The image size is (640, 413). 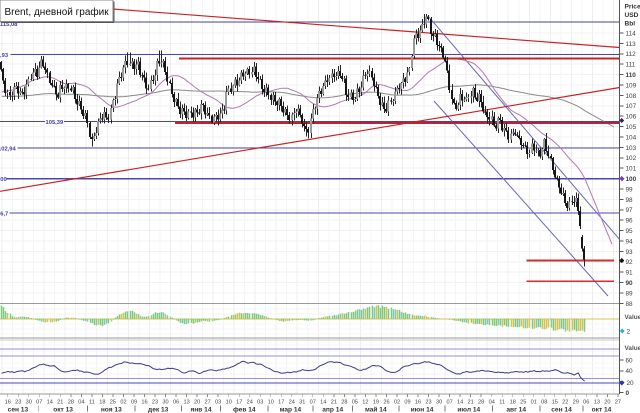 I want to click on svg-text: 104, so click(x=631, y=137).